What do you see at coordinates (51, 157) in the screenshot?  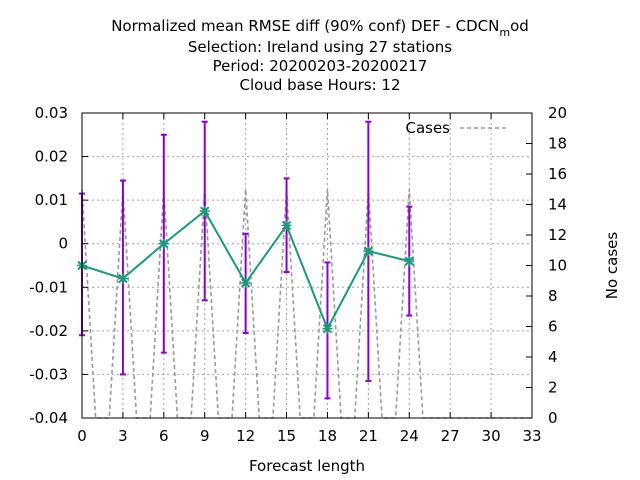 I see `y-tick-label: 0.02` at bounding box center [51, 157].